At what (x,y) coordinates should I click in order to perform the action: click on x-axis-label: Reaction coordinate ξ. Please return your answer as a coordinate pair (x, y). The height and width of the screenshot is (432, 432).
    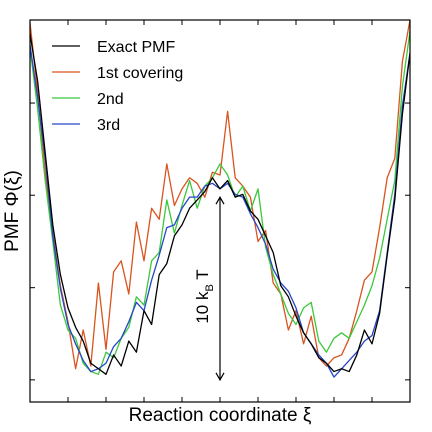
    Looking at the image, I should click on (220, 415).